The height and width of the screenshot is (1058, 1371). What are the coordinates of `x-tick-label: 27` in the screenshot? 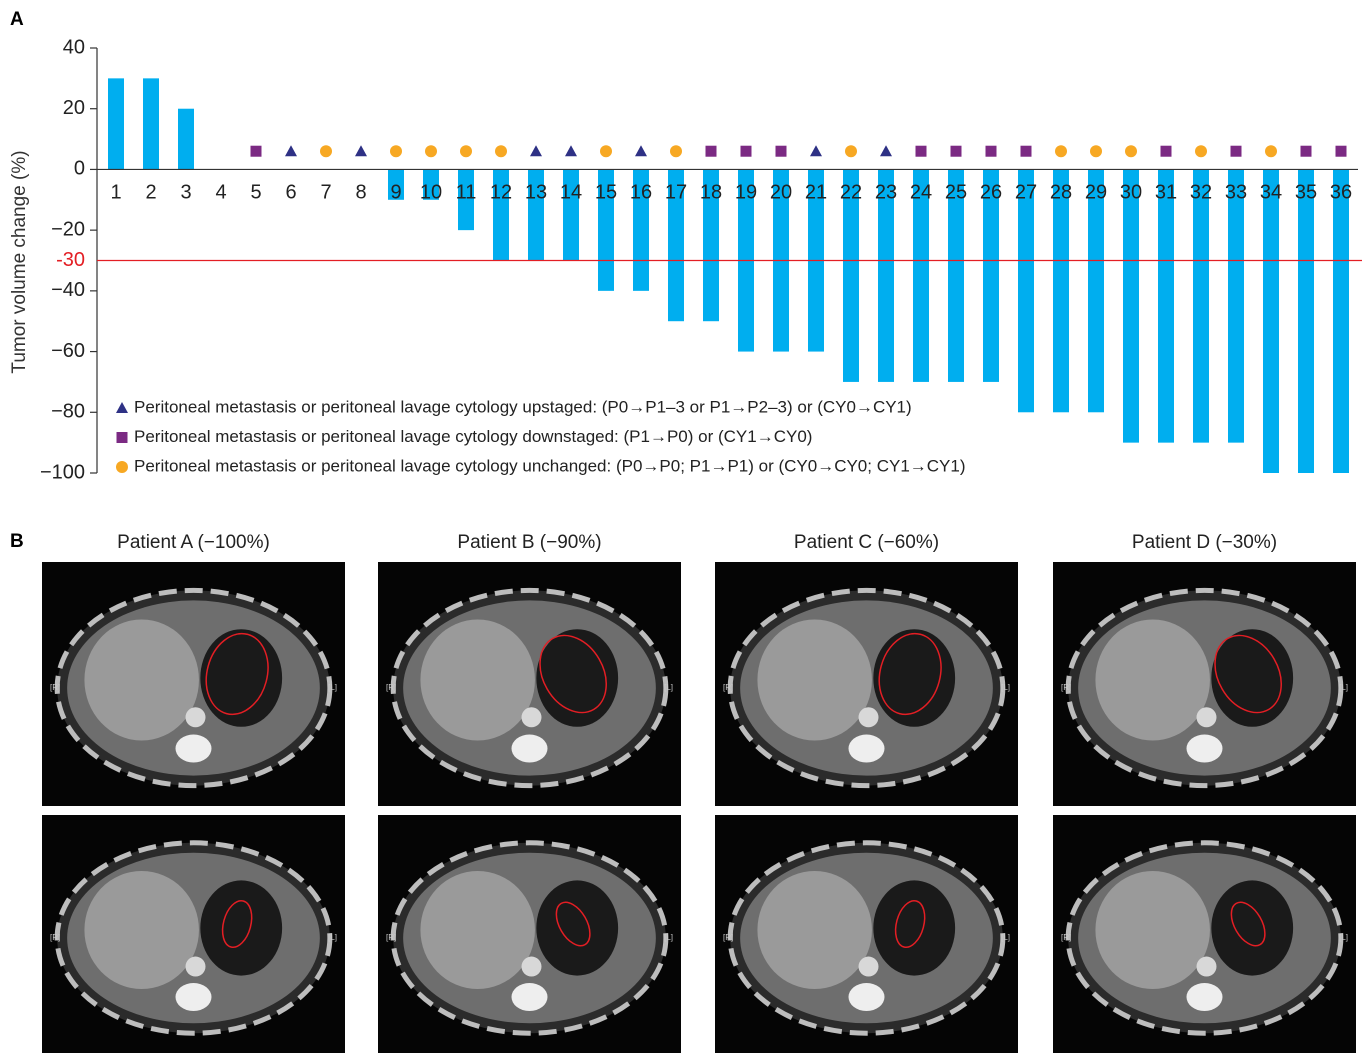 It's located at (1026, 193).